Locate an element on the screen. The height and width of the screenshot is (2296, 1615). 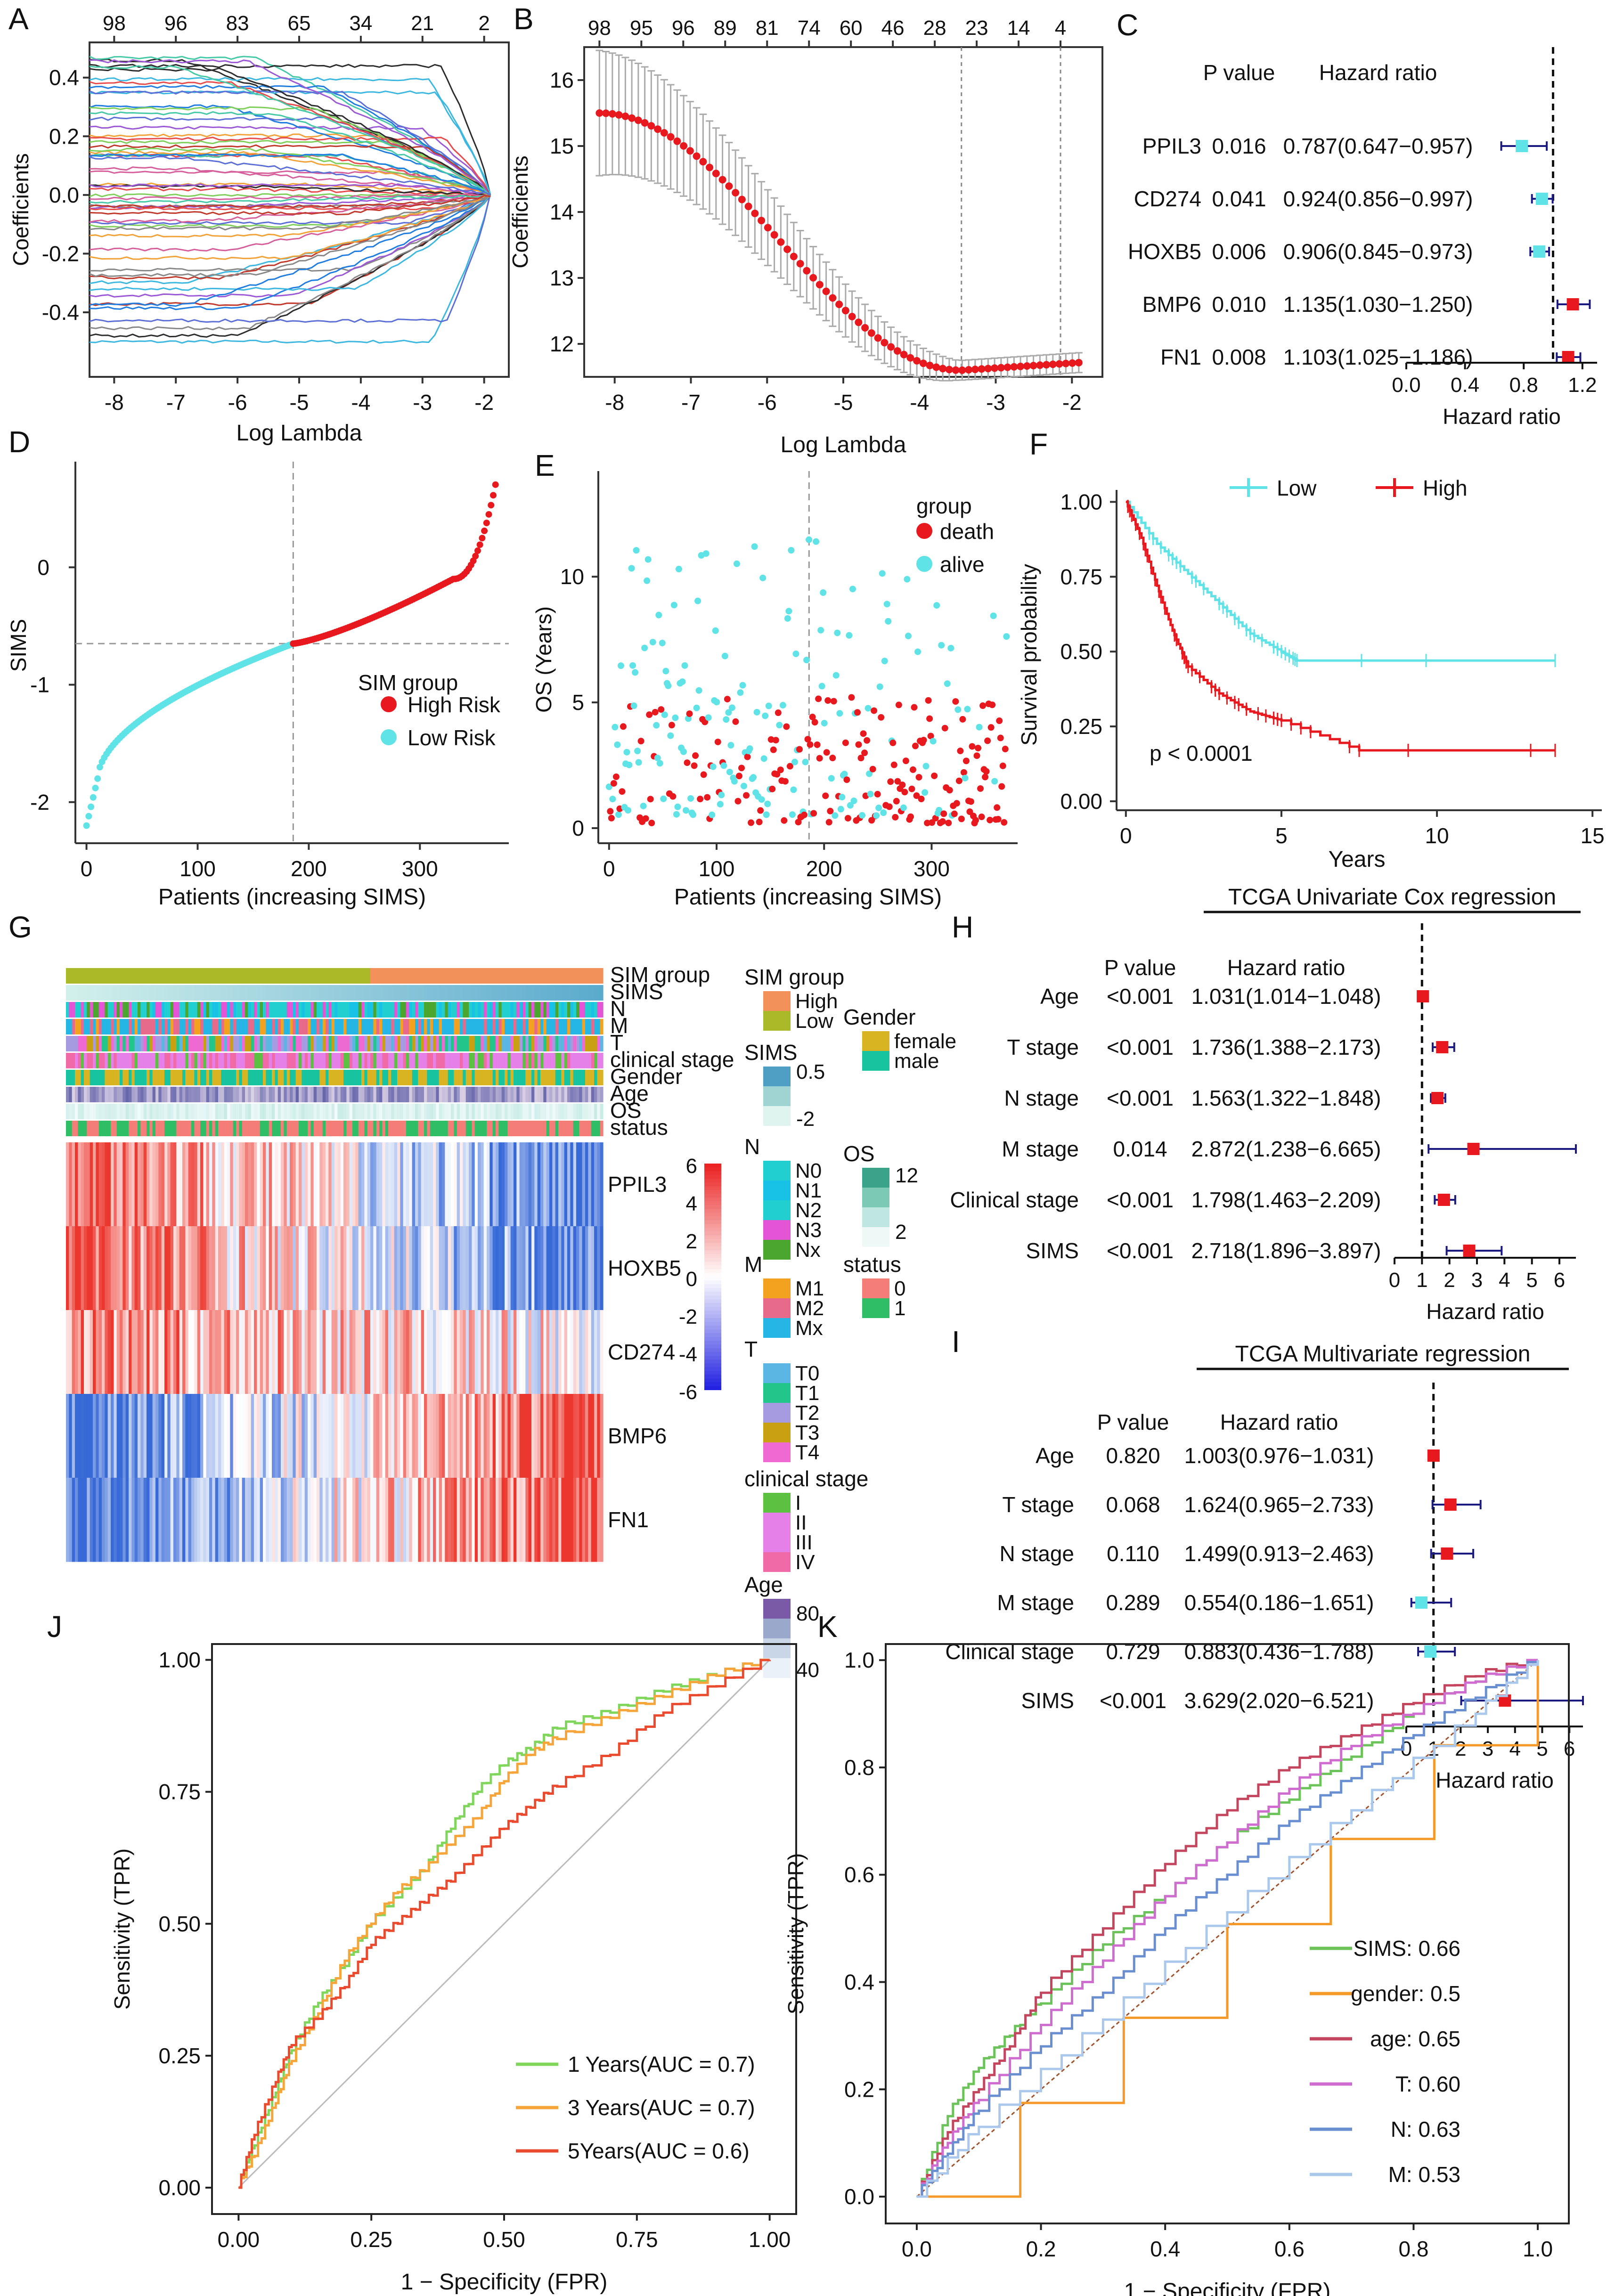
x-tick-label: -4 is located at coordinates (920, 402).